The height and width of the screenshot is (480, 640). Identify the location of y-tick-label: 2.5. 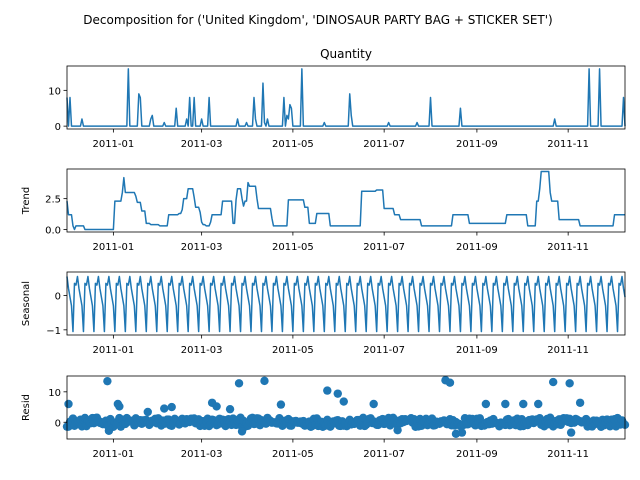
(53, 200).